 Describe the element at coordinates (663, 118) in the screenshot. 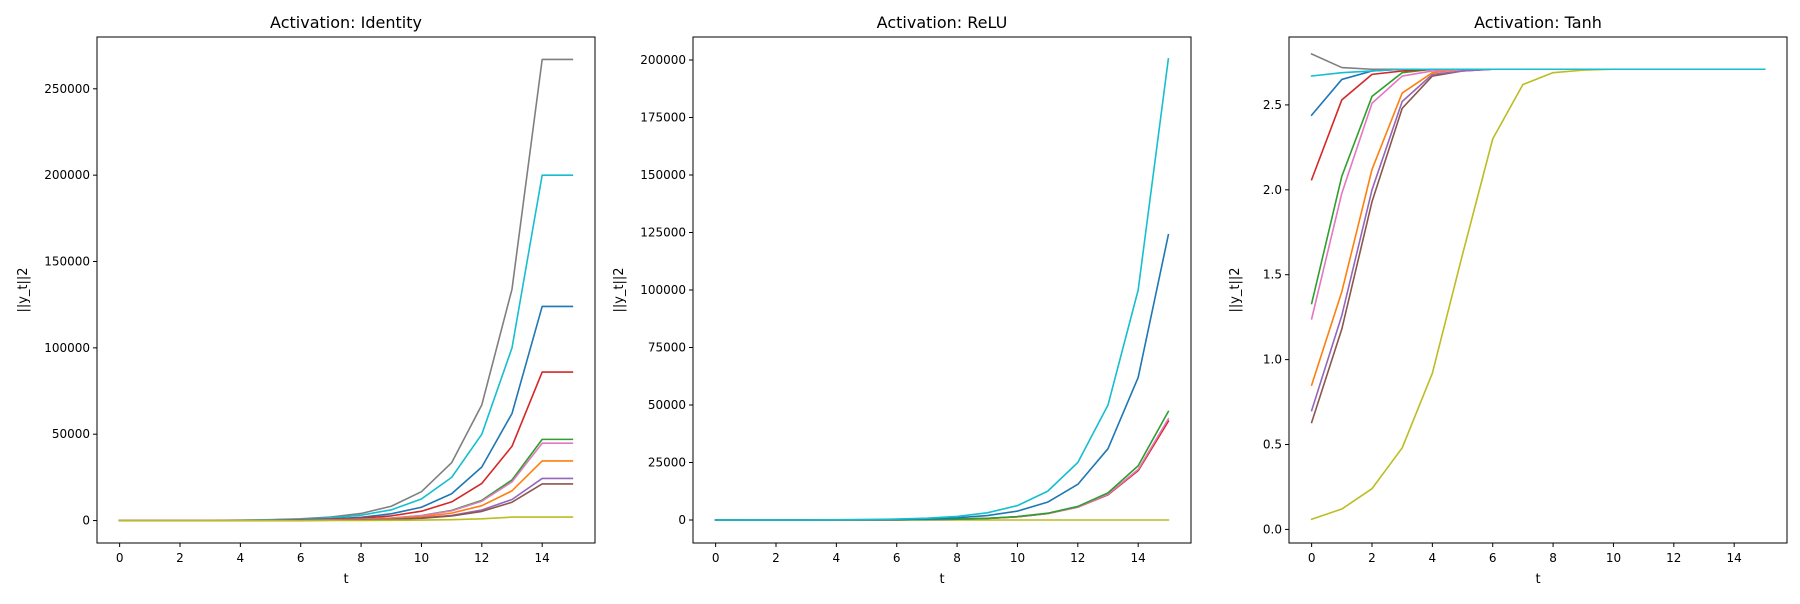

I see `y-tick-label-7: 175000` at that location.